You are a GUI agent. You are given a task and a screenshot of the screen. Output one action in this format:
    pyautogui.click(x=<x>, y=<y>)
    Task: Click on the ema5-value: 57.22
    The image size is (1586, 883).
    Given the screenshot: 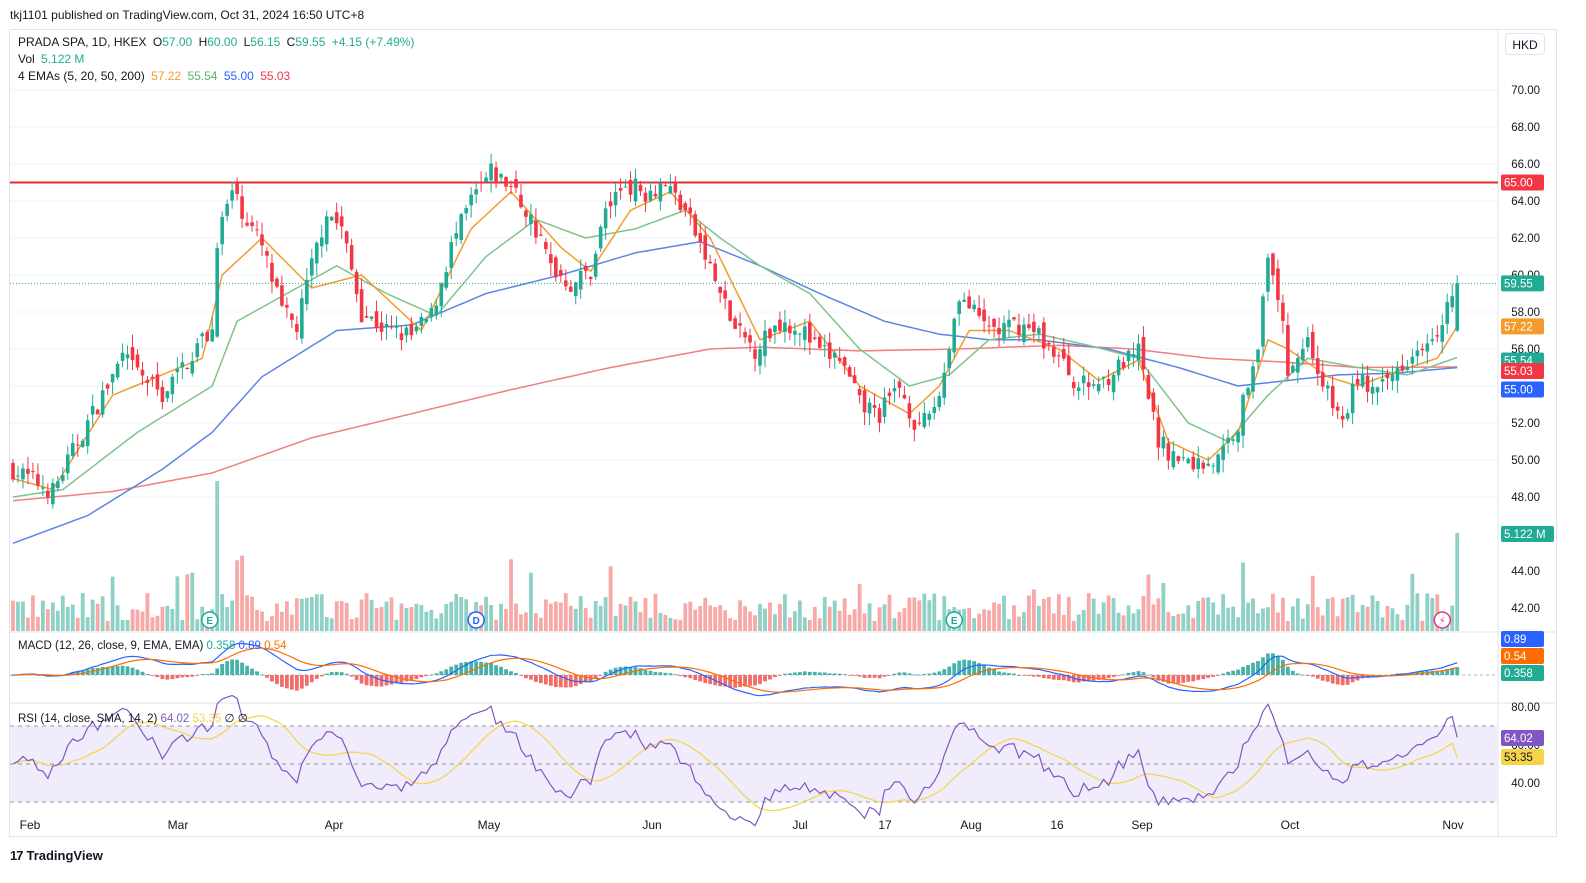 What is the action you would take?
    pyautogui.click(x=1518, y=327)
    